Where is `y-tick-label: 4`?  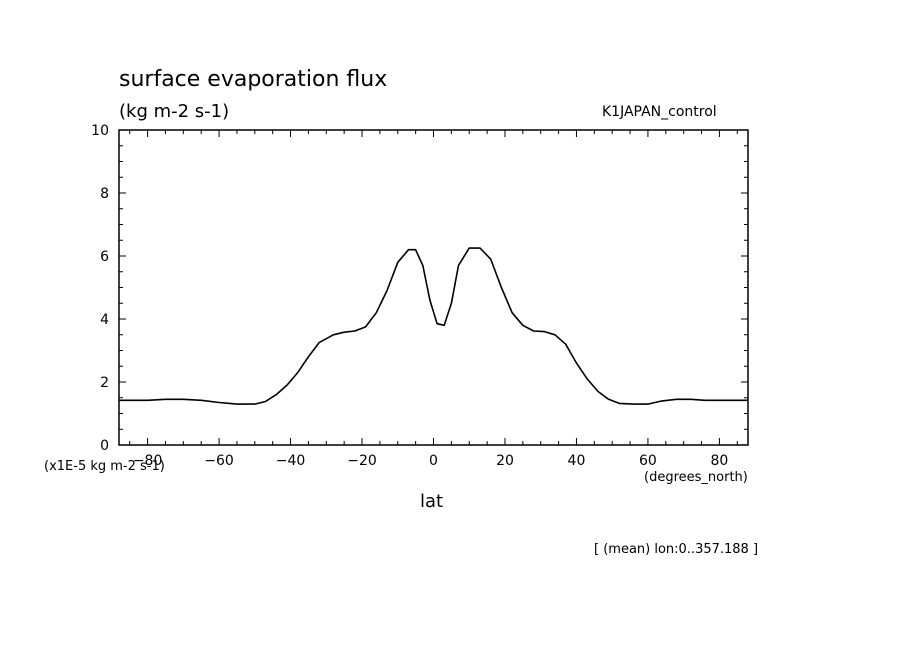 y-tick-label: 4 is located at coordinates (104, 320).